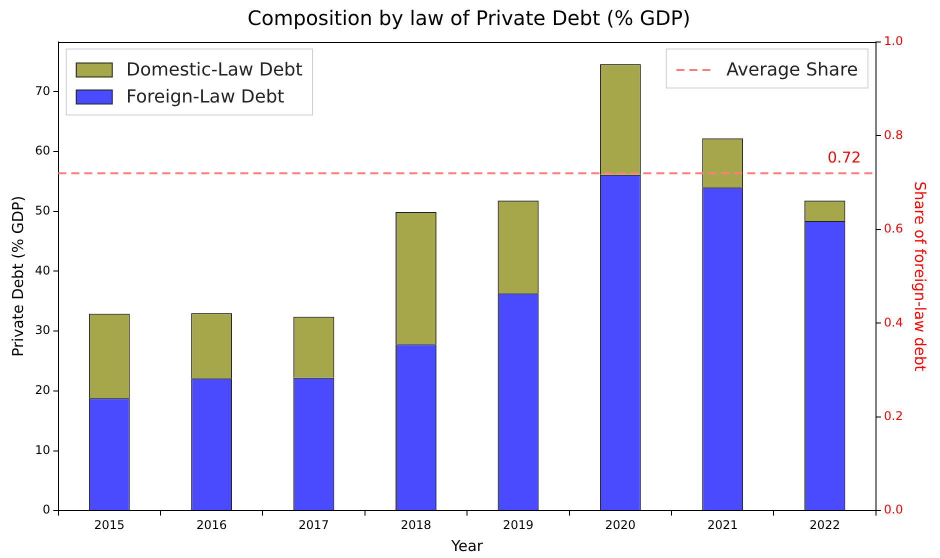 The height and width of the screenshot is (558, 940). I want to click on y2-tick-label: 0.2, so click(894, 416).